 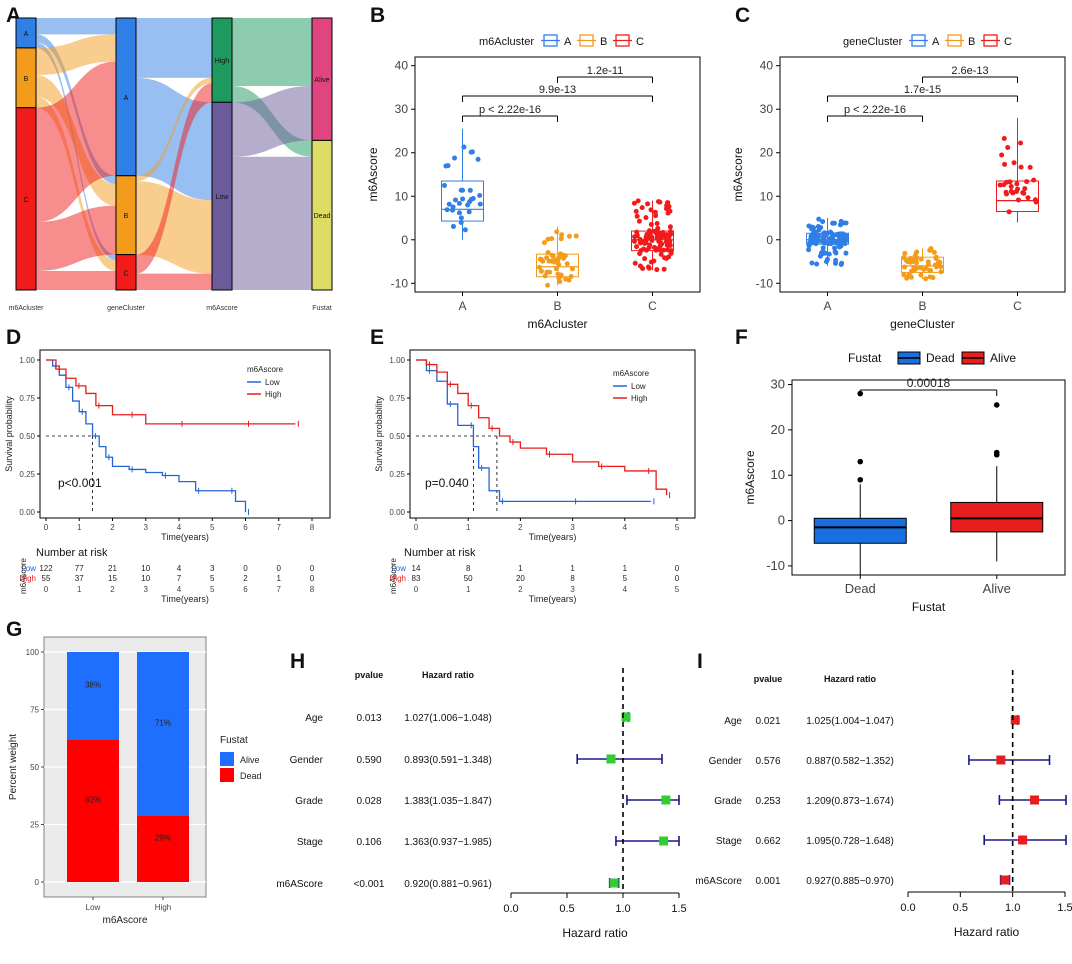 What do you see at coordinates (397, 398) in the screenshot?
I see `y-tick-label: 0.75` at bounding box center [397, 398].